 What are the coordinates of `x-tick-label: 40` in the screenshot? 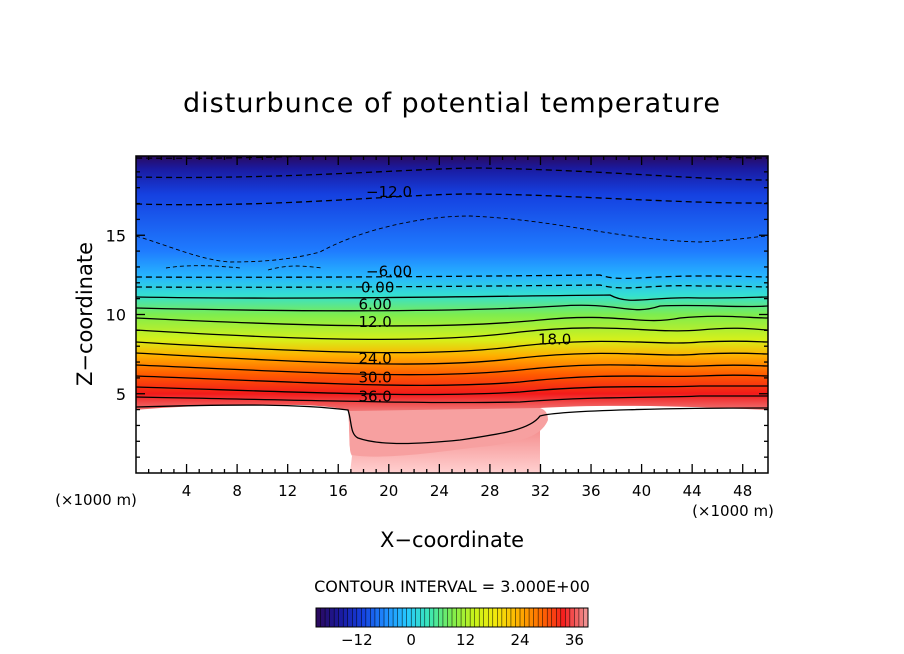 It's located at (641, 491).